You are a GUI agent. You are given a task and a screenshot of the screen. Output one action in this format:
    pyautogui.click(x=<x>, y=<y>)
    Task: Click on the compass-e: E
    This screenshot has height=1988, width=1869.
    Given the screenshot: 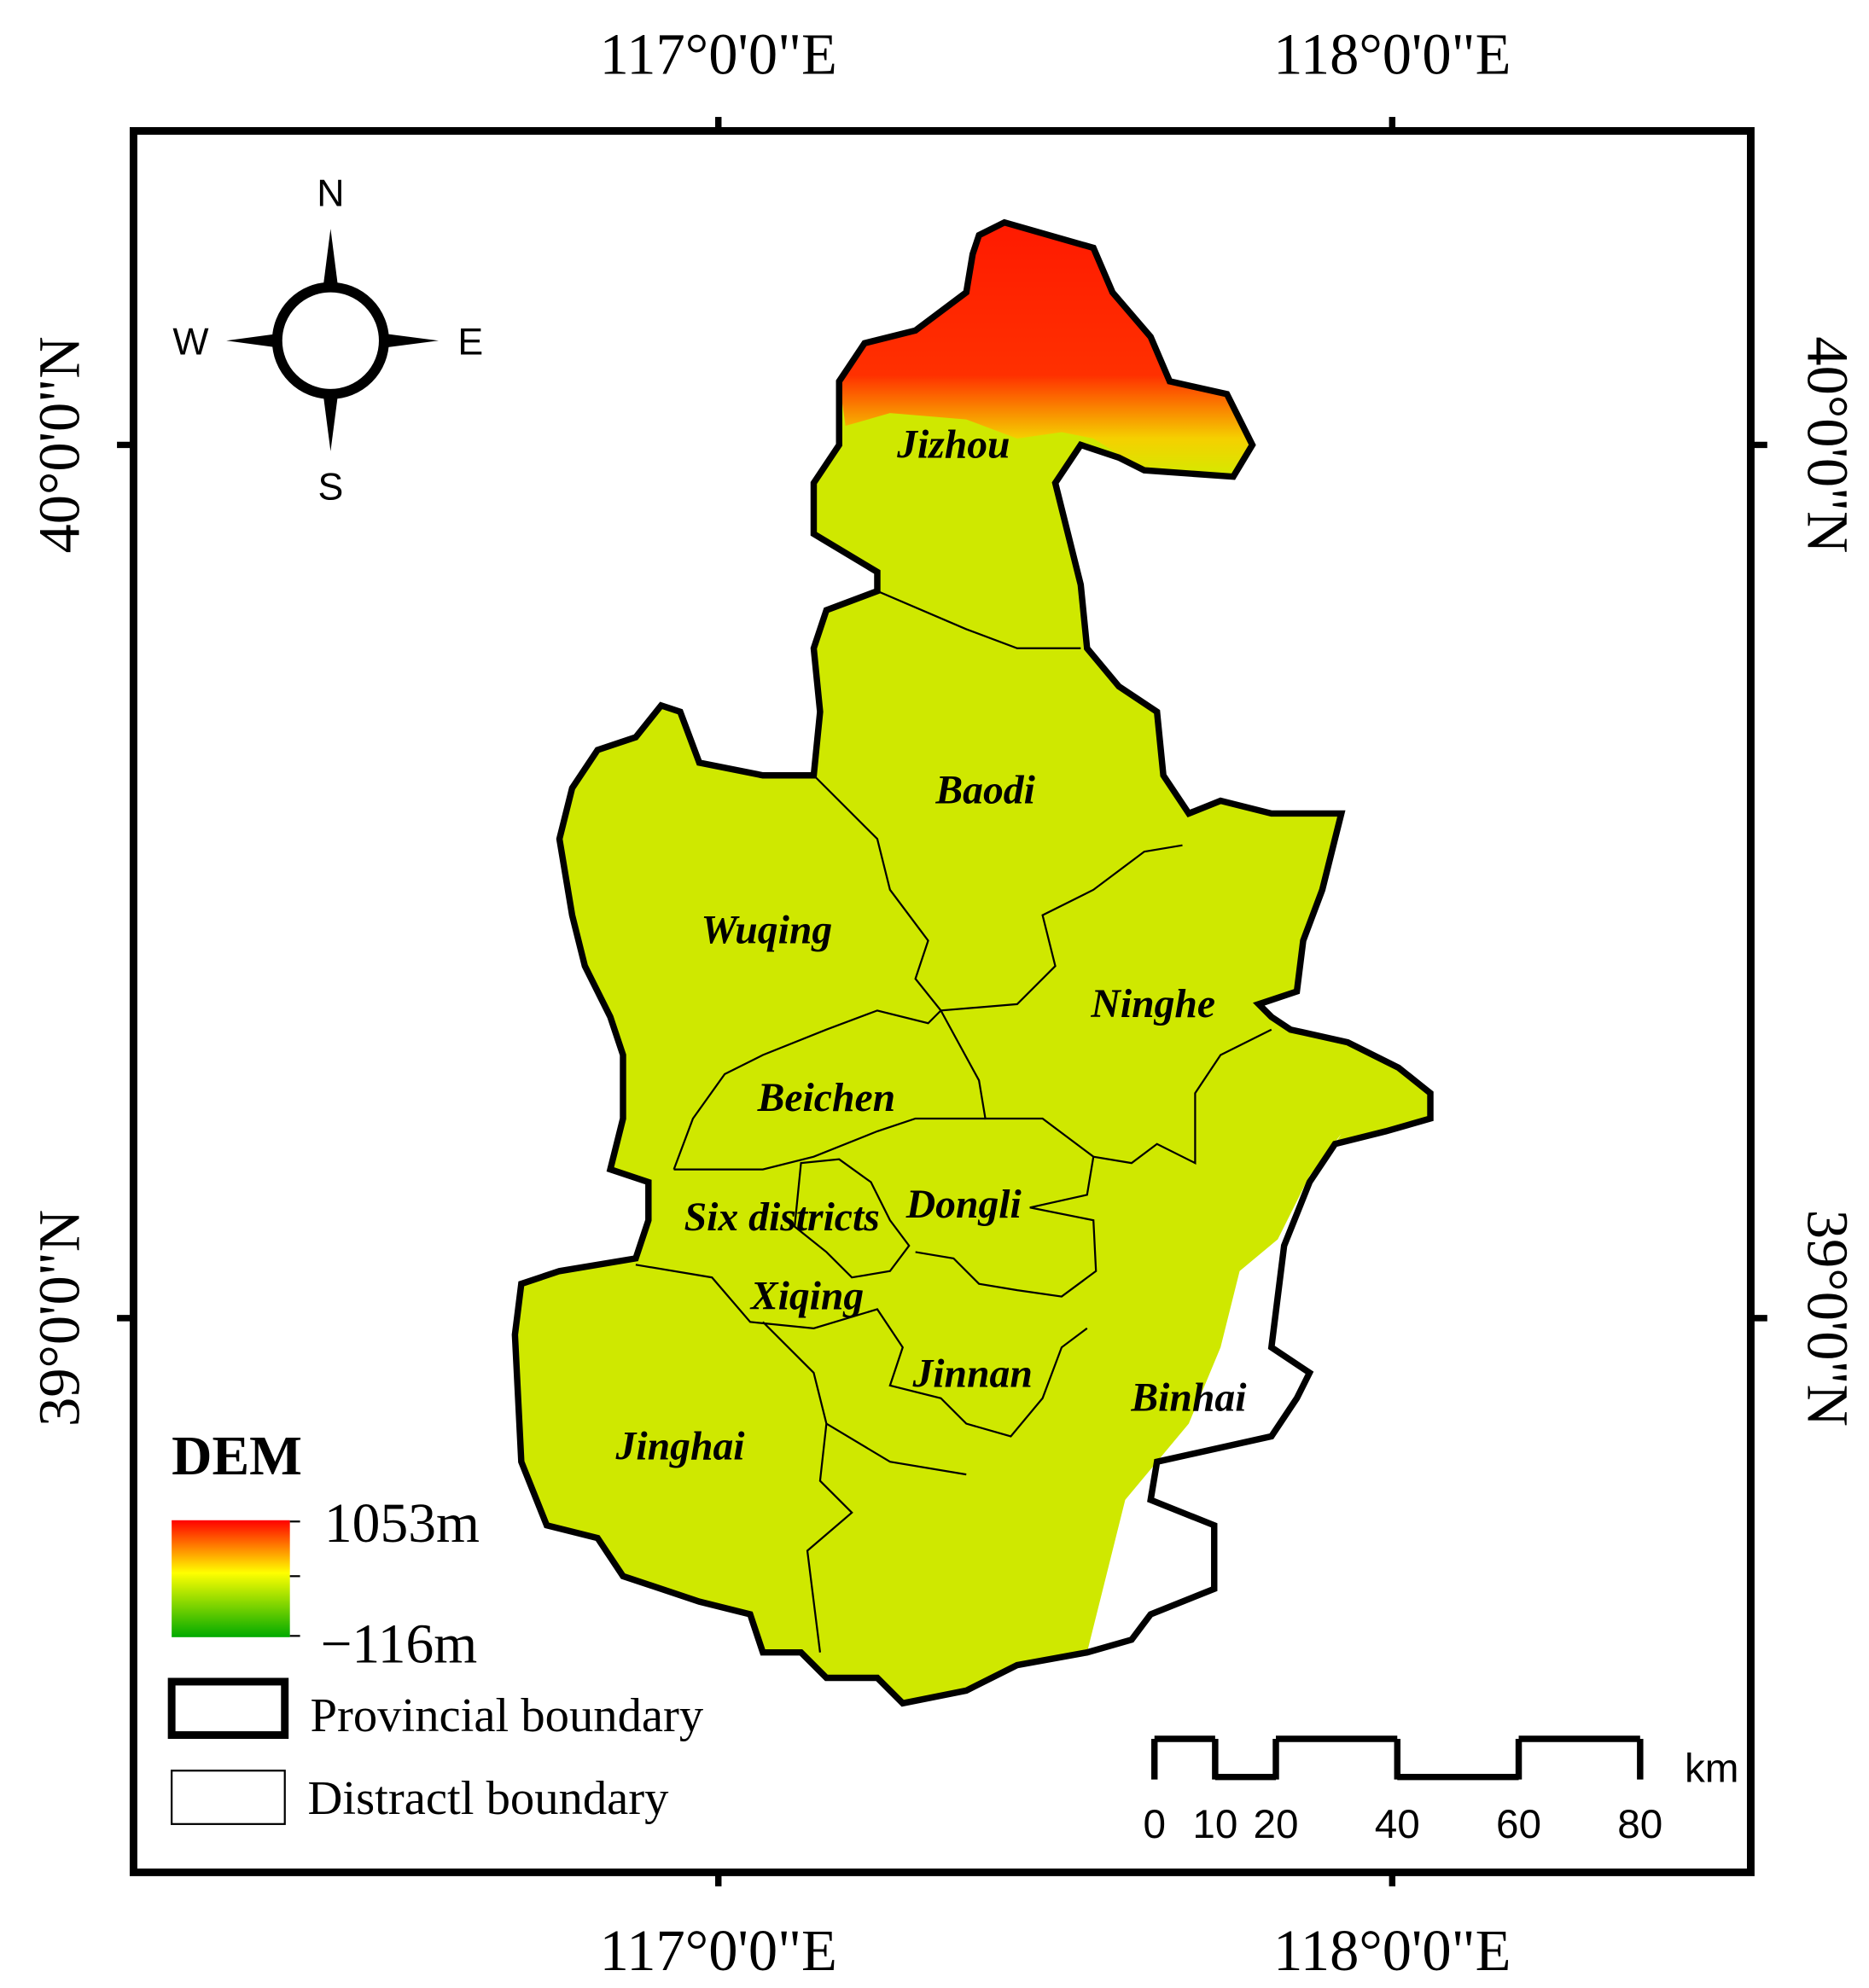 What is the action you would take?
    pyautogui.click(x=470, y=342)
    